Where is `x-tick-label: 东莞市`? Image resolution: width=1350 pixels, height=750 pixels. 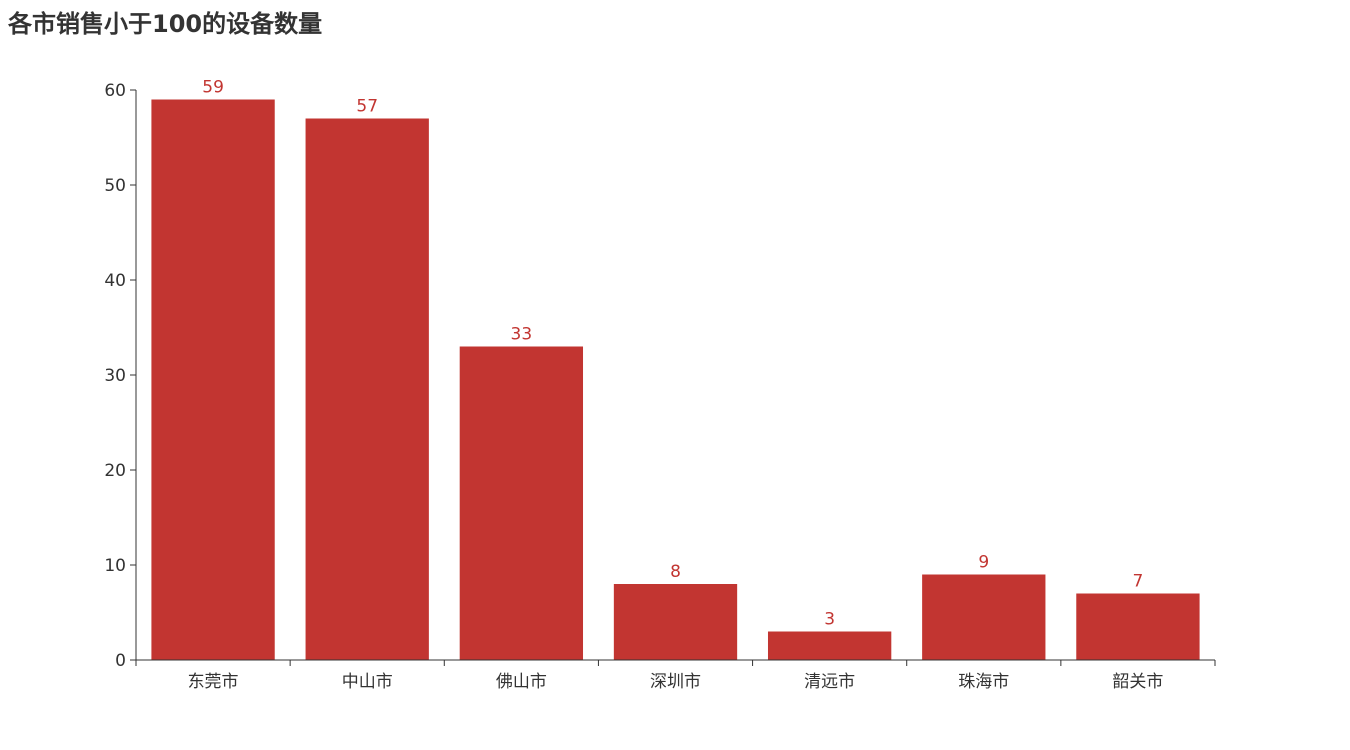 x-tick-label: 东莞市 is located at coordinates (213, 682).